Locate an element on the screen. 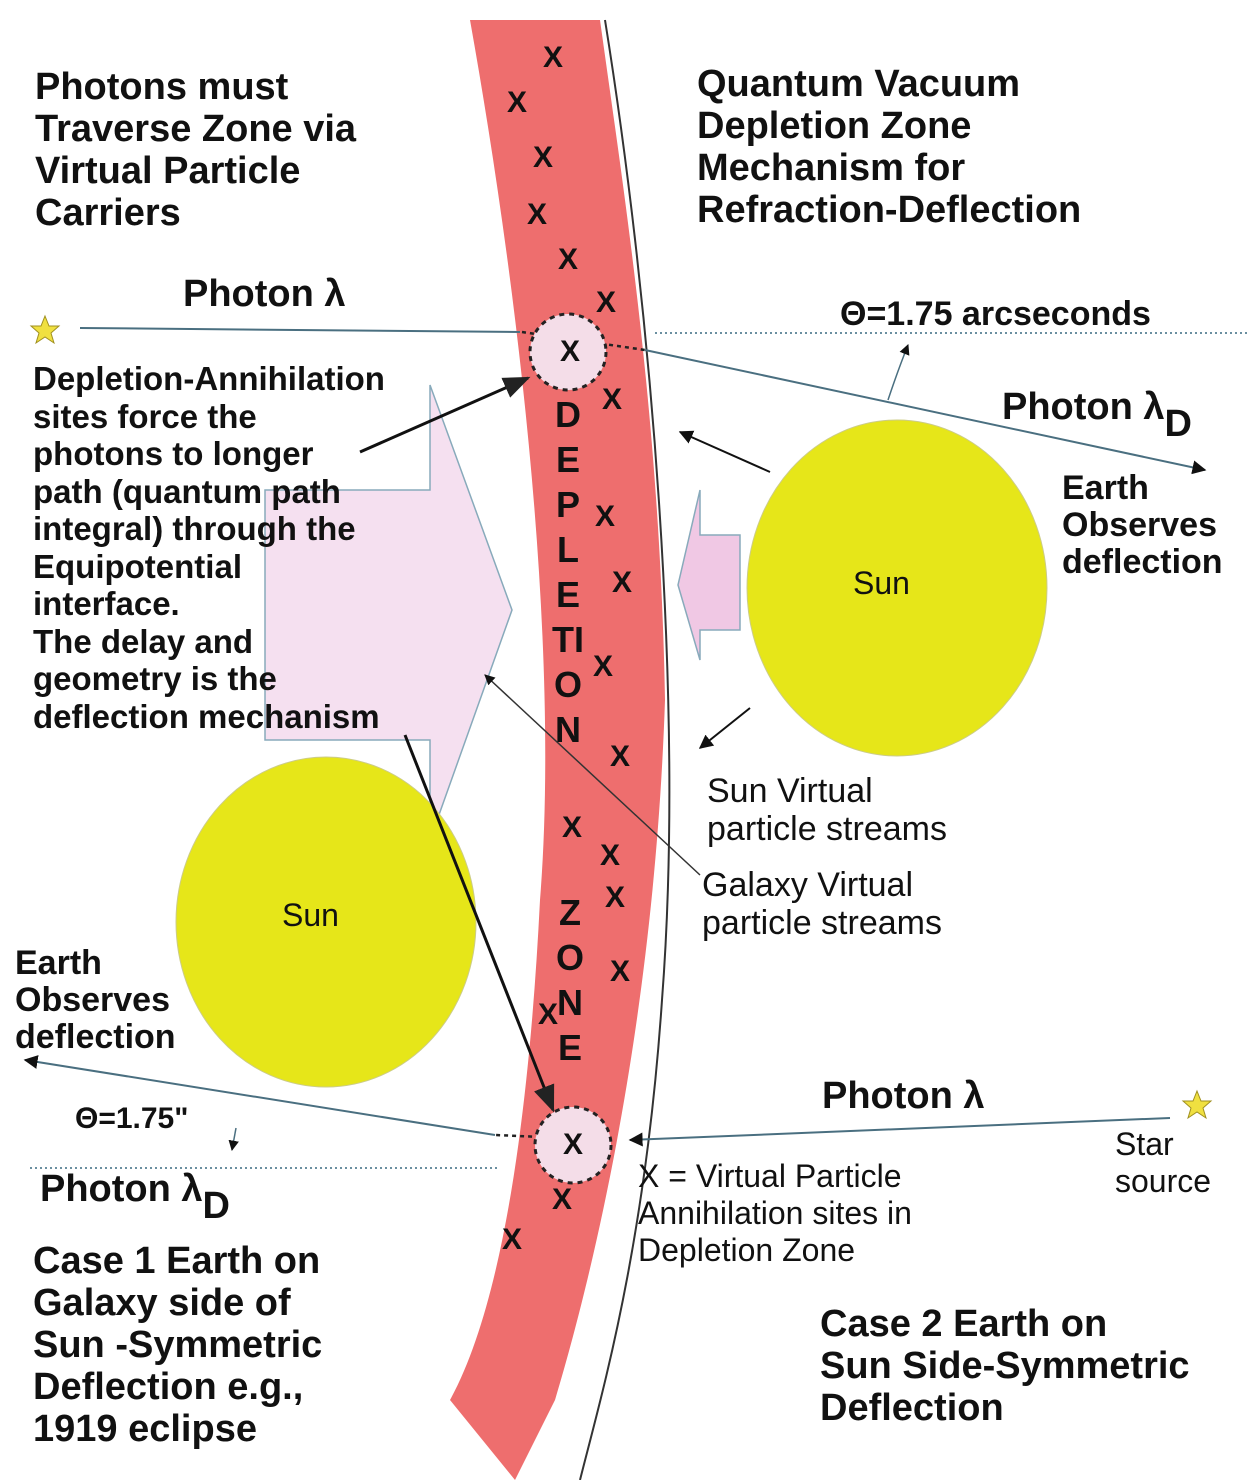  text-line: interface. is located at coordinates (106, 603).